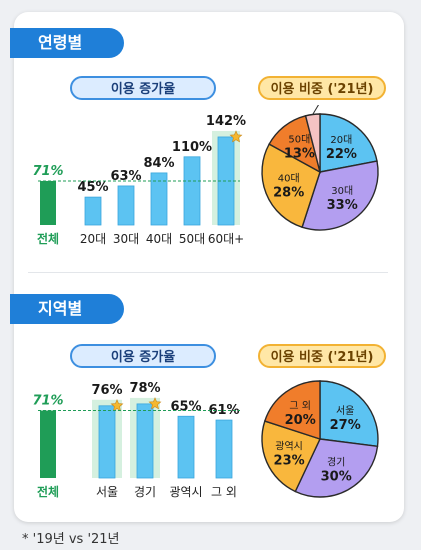 The image size is (421, 550). Describe the element at coordinates (71, 539) in the screenshot. I see `footnote: * '19년 vs '21년` at that location.